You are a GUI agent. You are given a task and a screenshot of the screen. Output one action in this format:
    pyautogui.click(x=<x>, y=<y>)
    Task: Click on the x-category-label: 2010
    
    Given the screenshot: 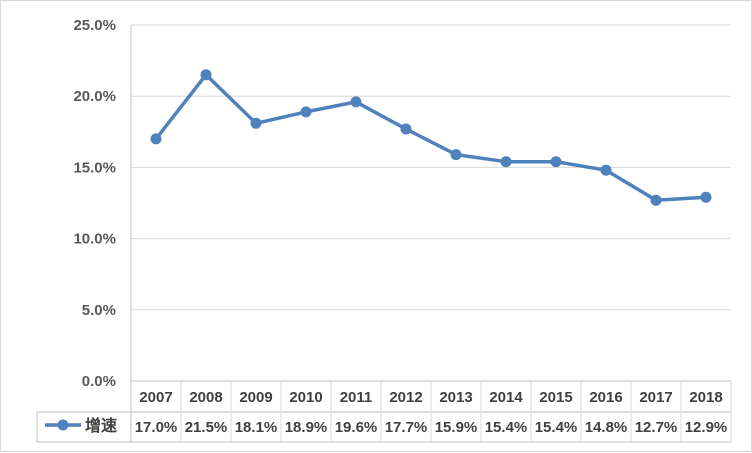 What is the action you would take?
    pyautogui.click(x=305, y=397)
    